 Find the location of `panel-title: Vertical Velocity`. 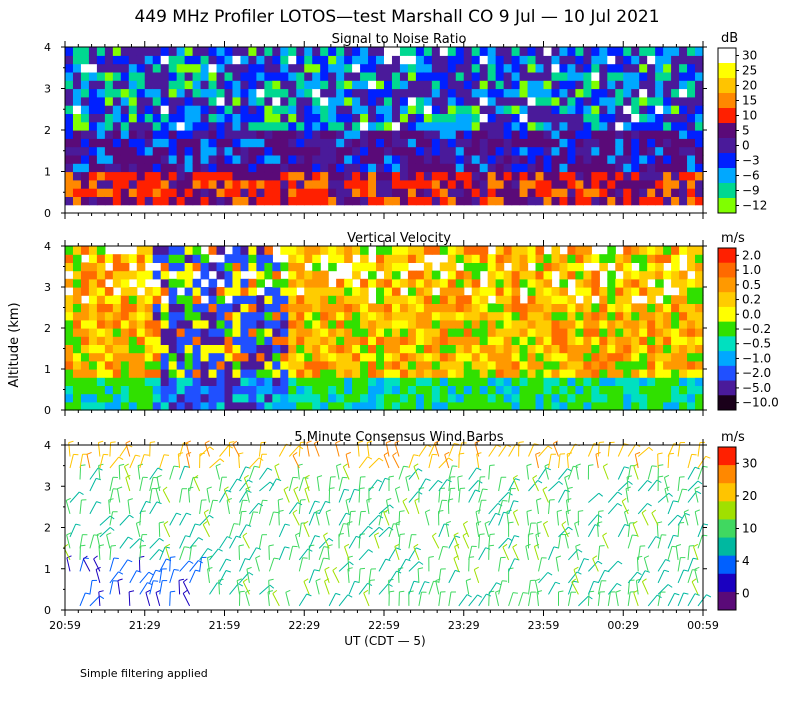

panel-title: Vertical Velocity is located at coordinates (399, 238).